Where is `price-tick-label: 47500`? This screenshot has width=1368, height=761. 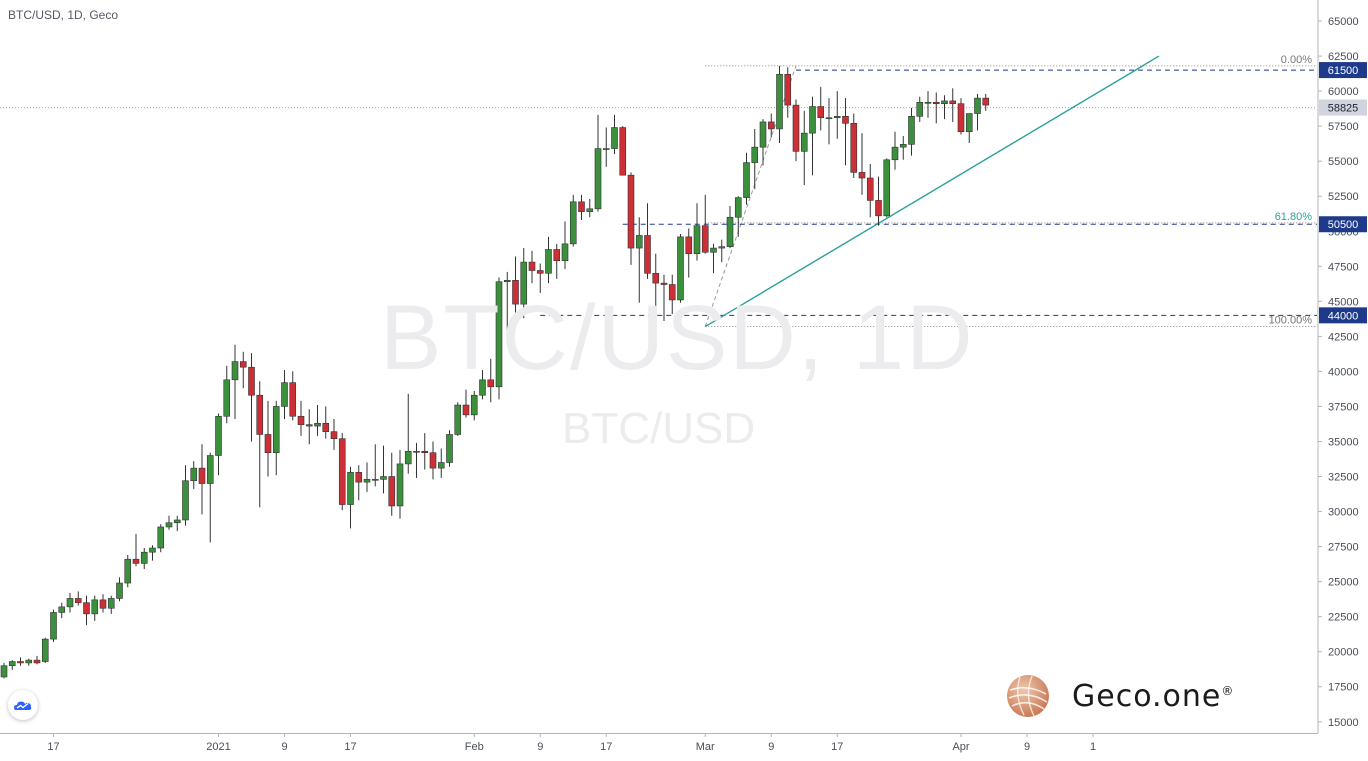 price-tick-label: 47500 is located at coordinates (1343, 267).